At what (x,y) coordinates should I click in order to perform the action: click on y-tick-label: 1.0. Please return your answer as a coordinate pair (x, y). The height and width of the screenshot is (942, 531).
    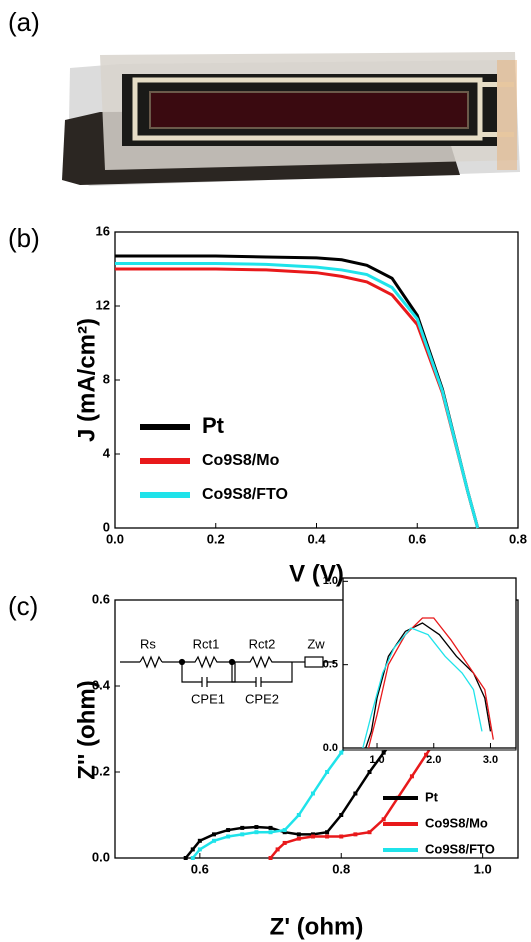
    Looking at the image, I should click on (330, 581).